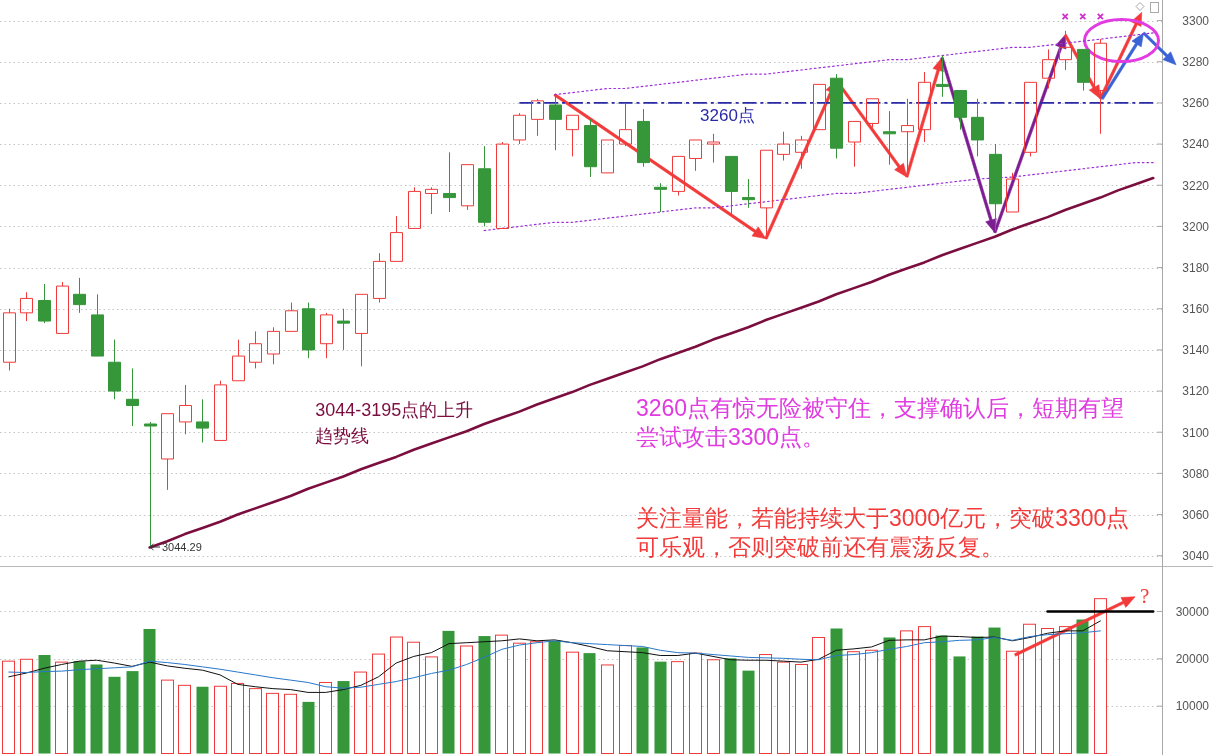 The image size is (1213, 755). I want to click on annotation: 3260点有惊无险被守住，支撑确认后，短期有望尝试攻击3300点。, so click(880, 423).